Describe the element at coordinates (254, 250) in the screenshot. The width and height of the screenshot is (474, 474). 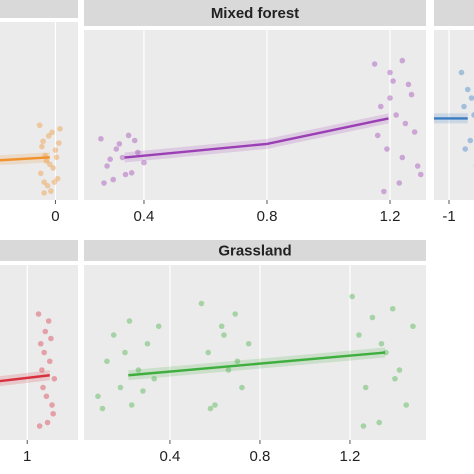
I see `panel-title: Grassland` at that location.